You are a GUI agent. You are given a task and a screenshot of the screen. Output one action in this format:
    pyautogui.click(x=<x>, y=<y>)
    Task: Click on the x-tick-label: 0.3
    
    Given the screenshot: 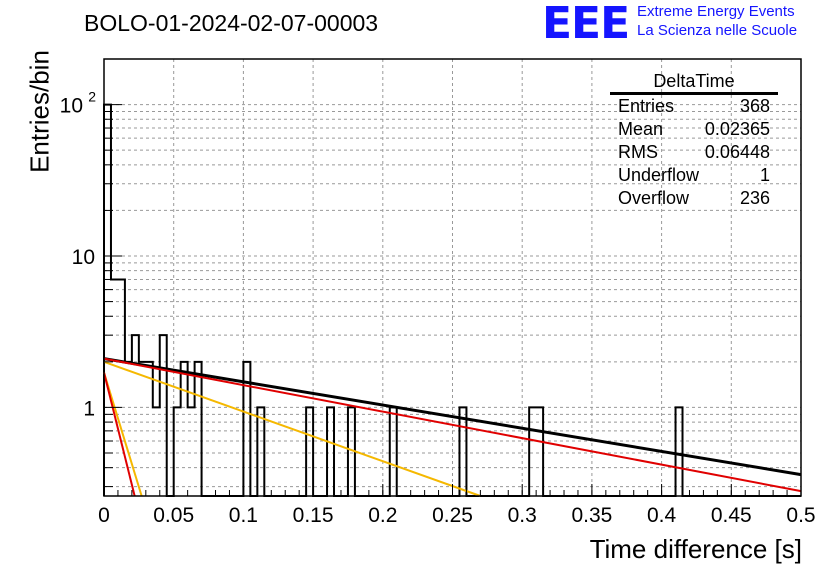 What is the action you would take?
    pyautogui.click(x=522, y=515)
    